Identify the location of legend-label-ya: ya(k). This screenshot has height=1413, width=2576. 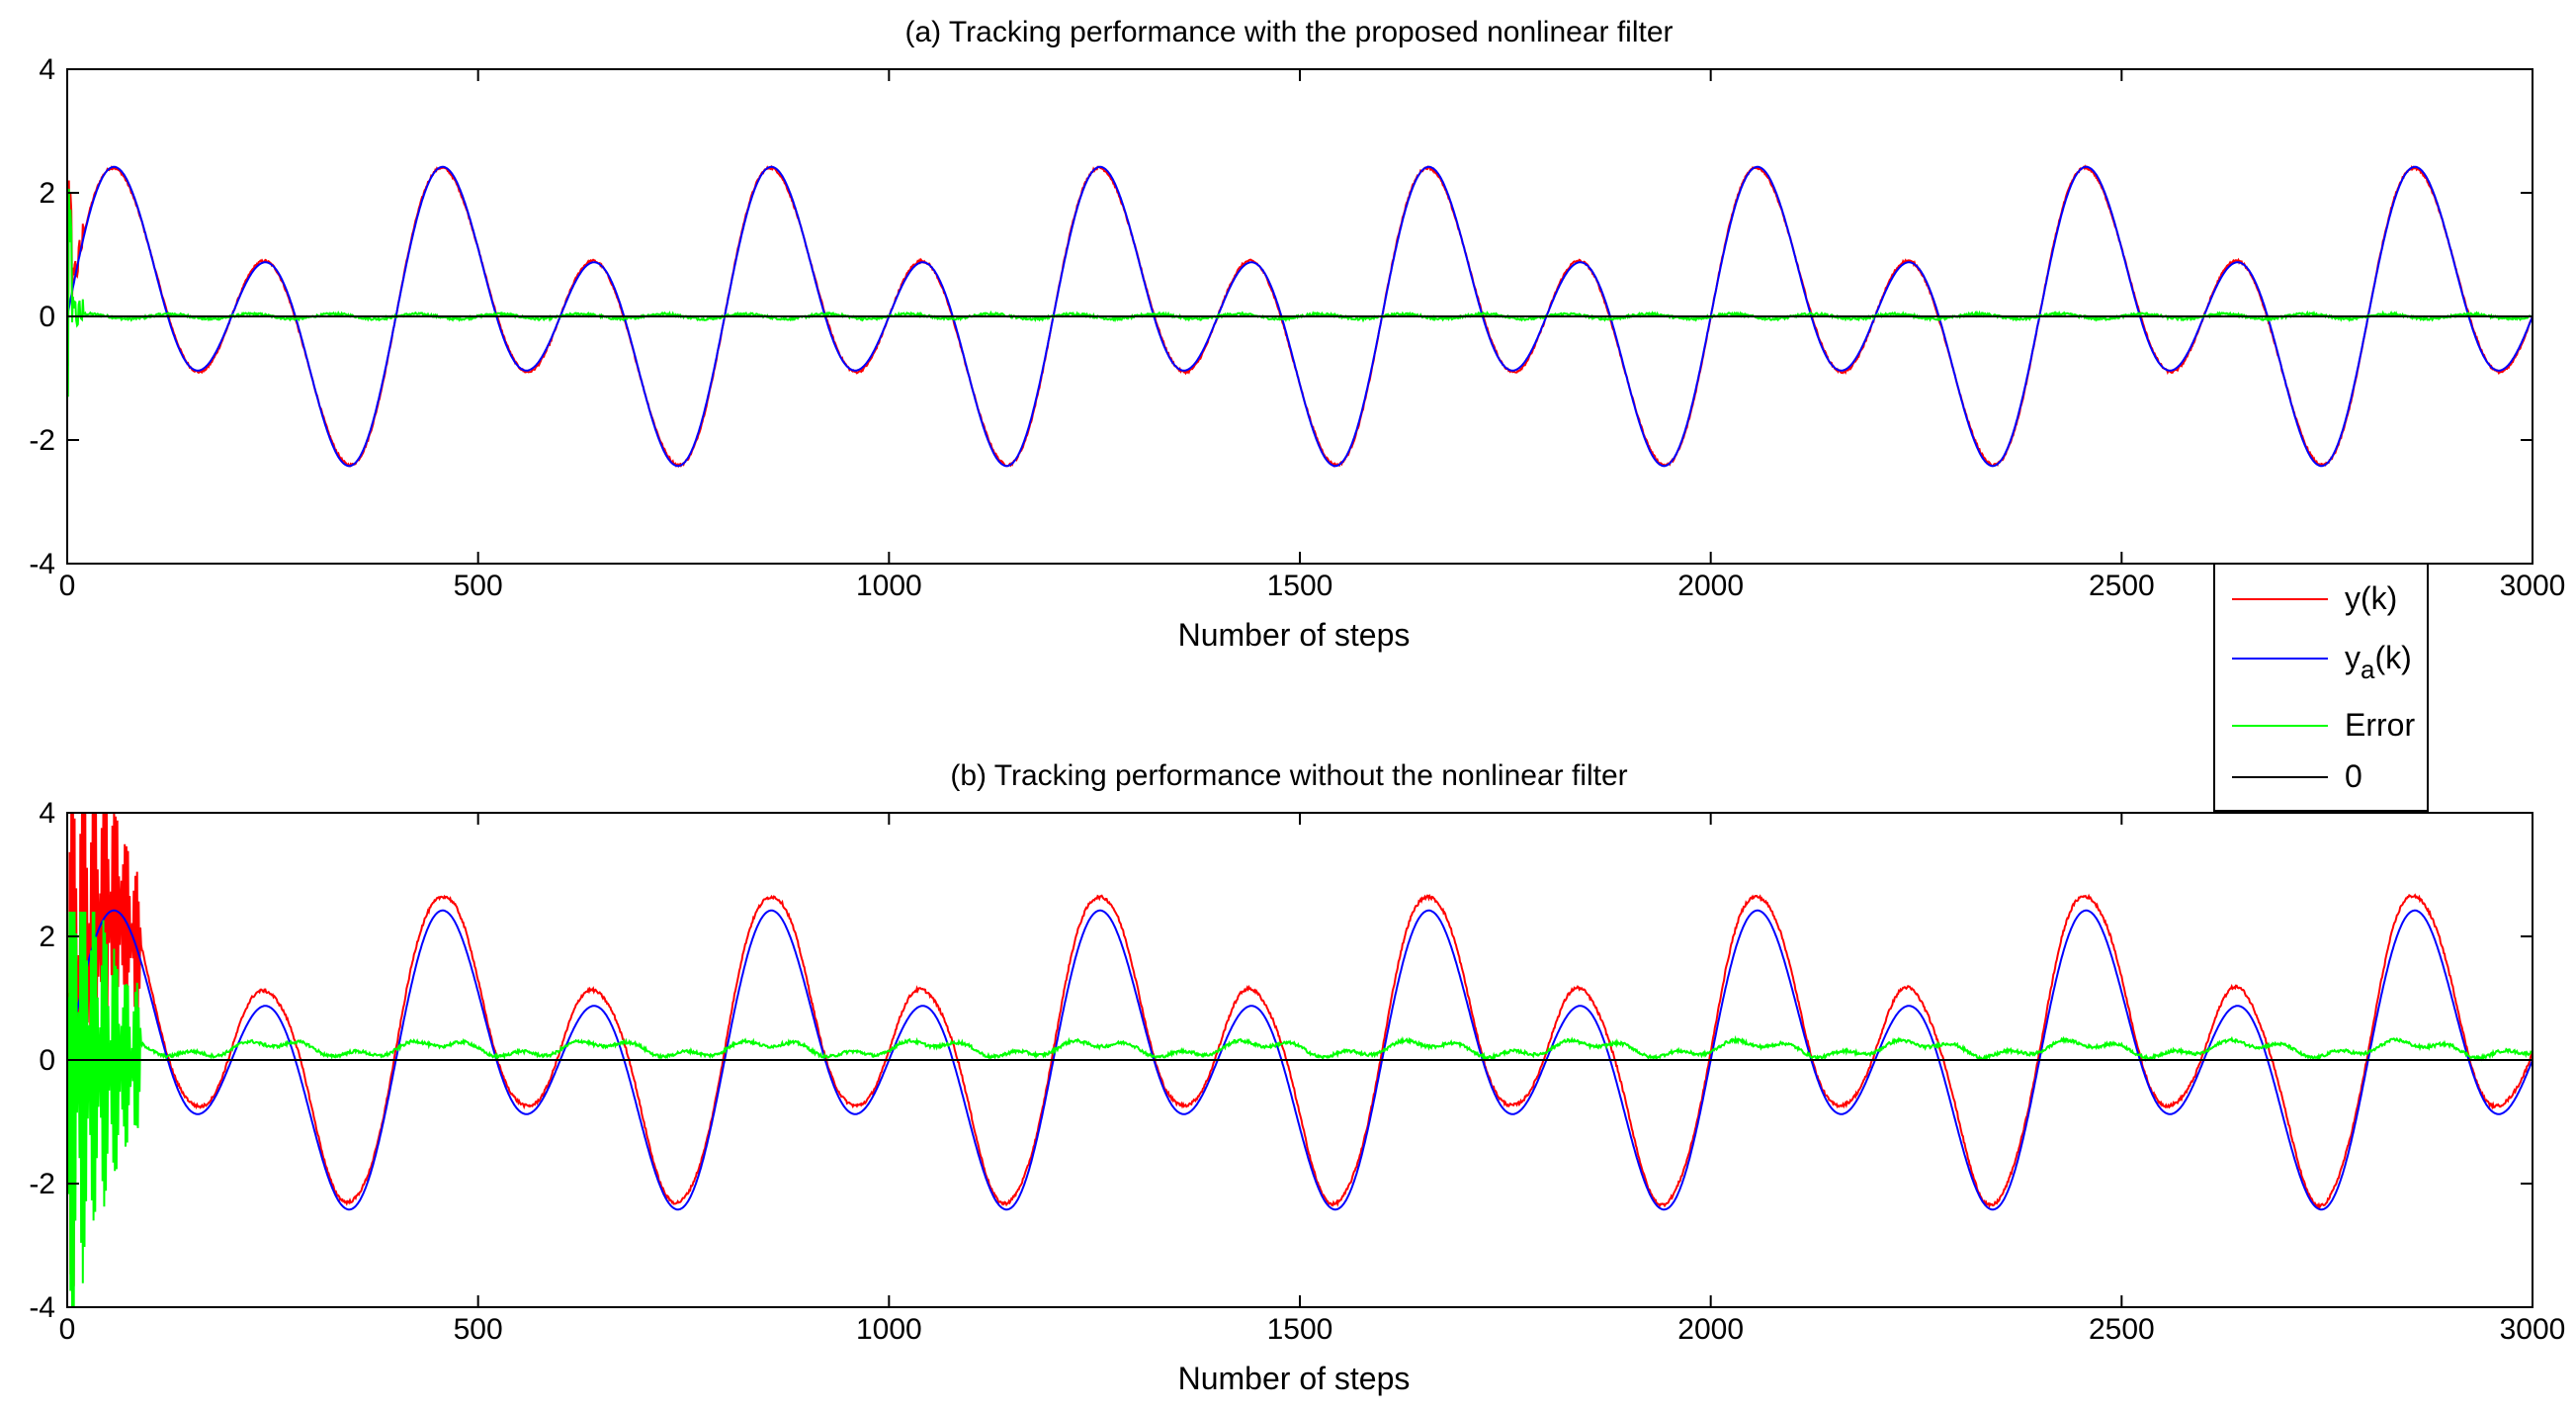
(2378, 662).